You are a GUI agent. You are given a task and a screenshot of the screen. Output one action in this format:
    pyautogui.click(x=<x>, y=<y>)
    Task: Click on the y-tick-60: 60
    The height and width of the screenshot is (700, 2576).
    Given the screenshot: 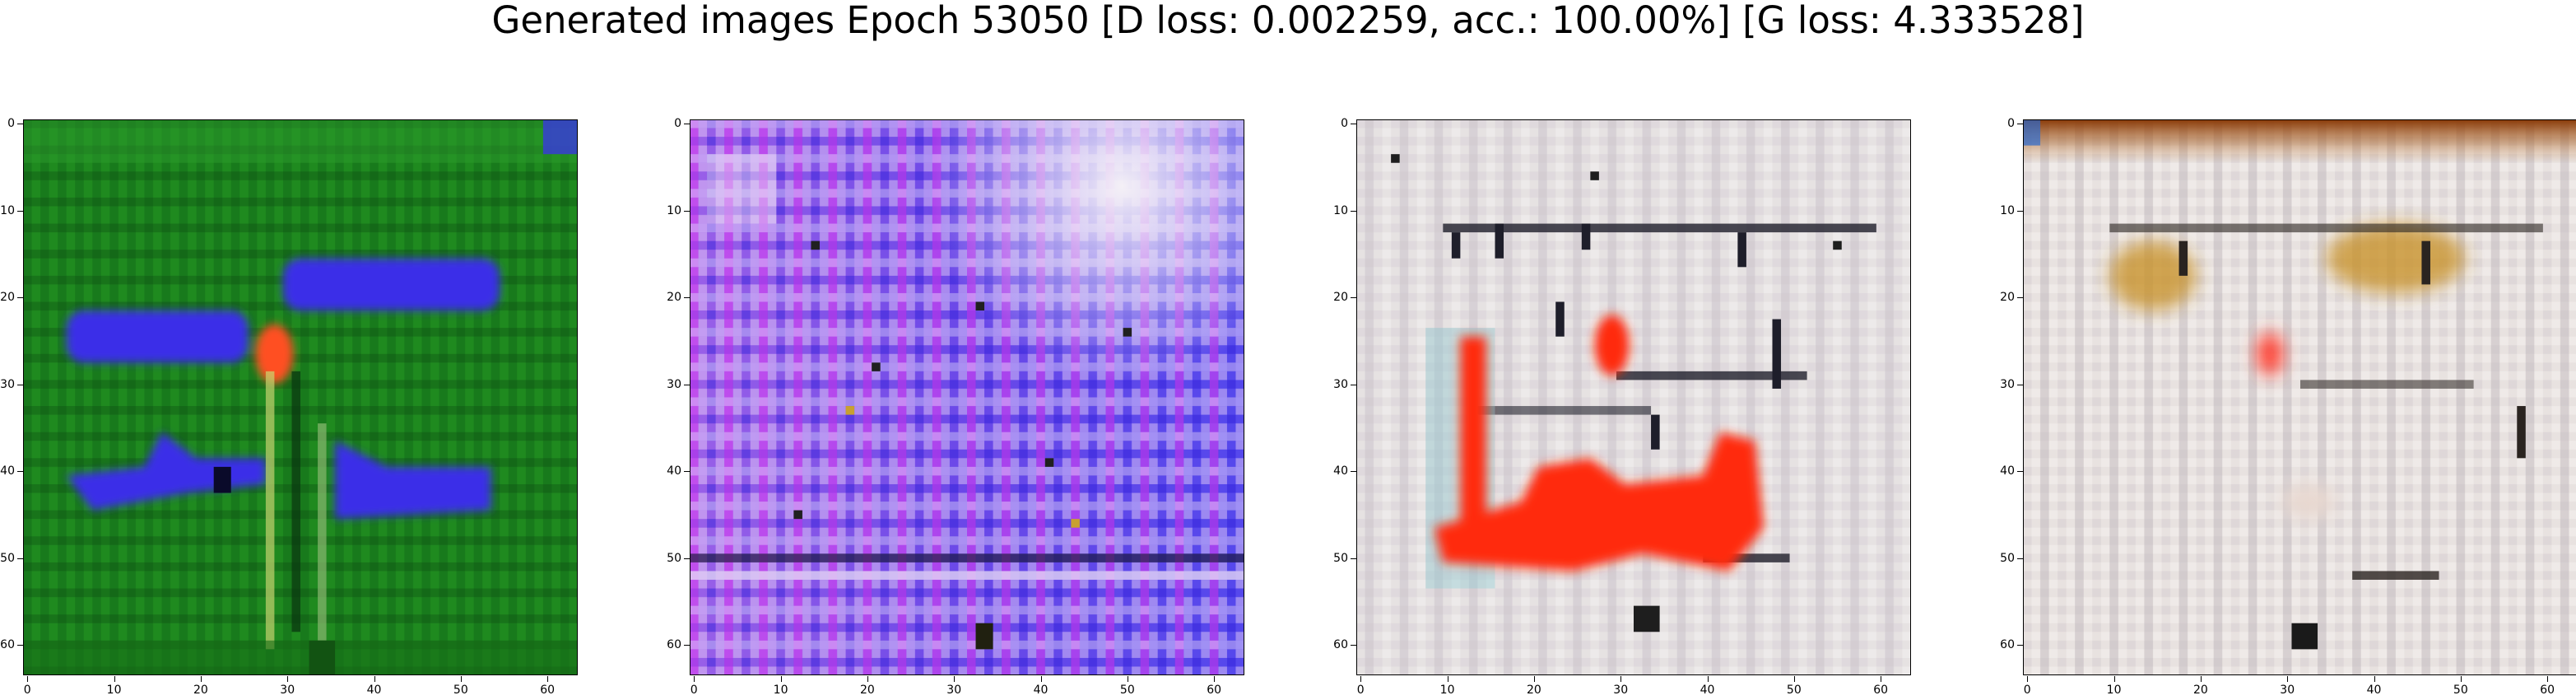 What is the action you would take?
    pyautogui.click(x=673, y=648)
    